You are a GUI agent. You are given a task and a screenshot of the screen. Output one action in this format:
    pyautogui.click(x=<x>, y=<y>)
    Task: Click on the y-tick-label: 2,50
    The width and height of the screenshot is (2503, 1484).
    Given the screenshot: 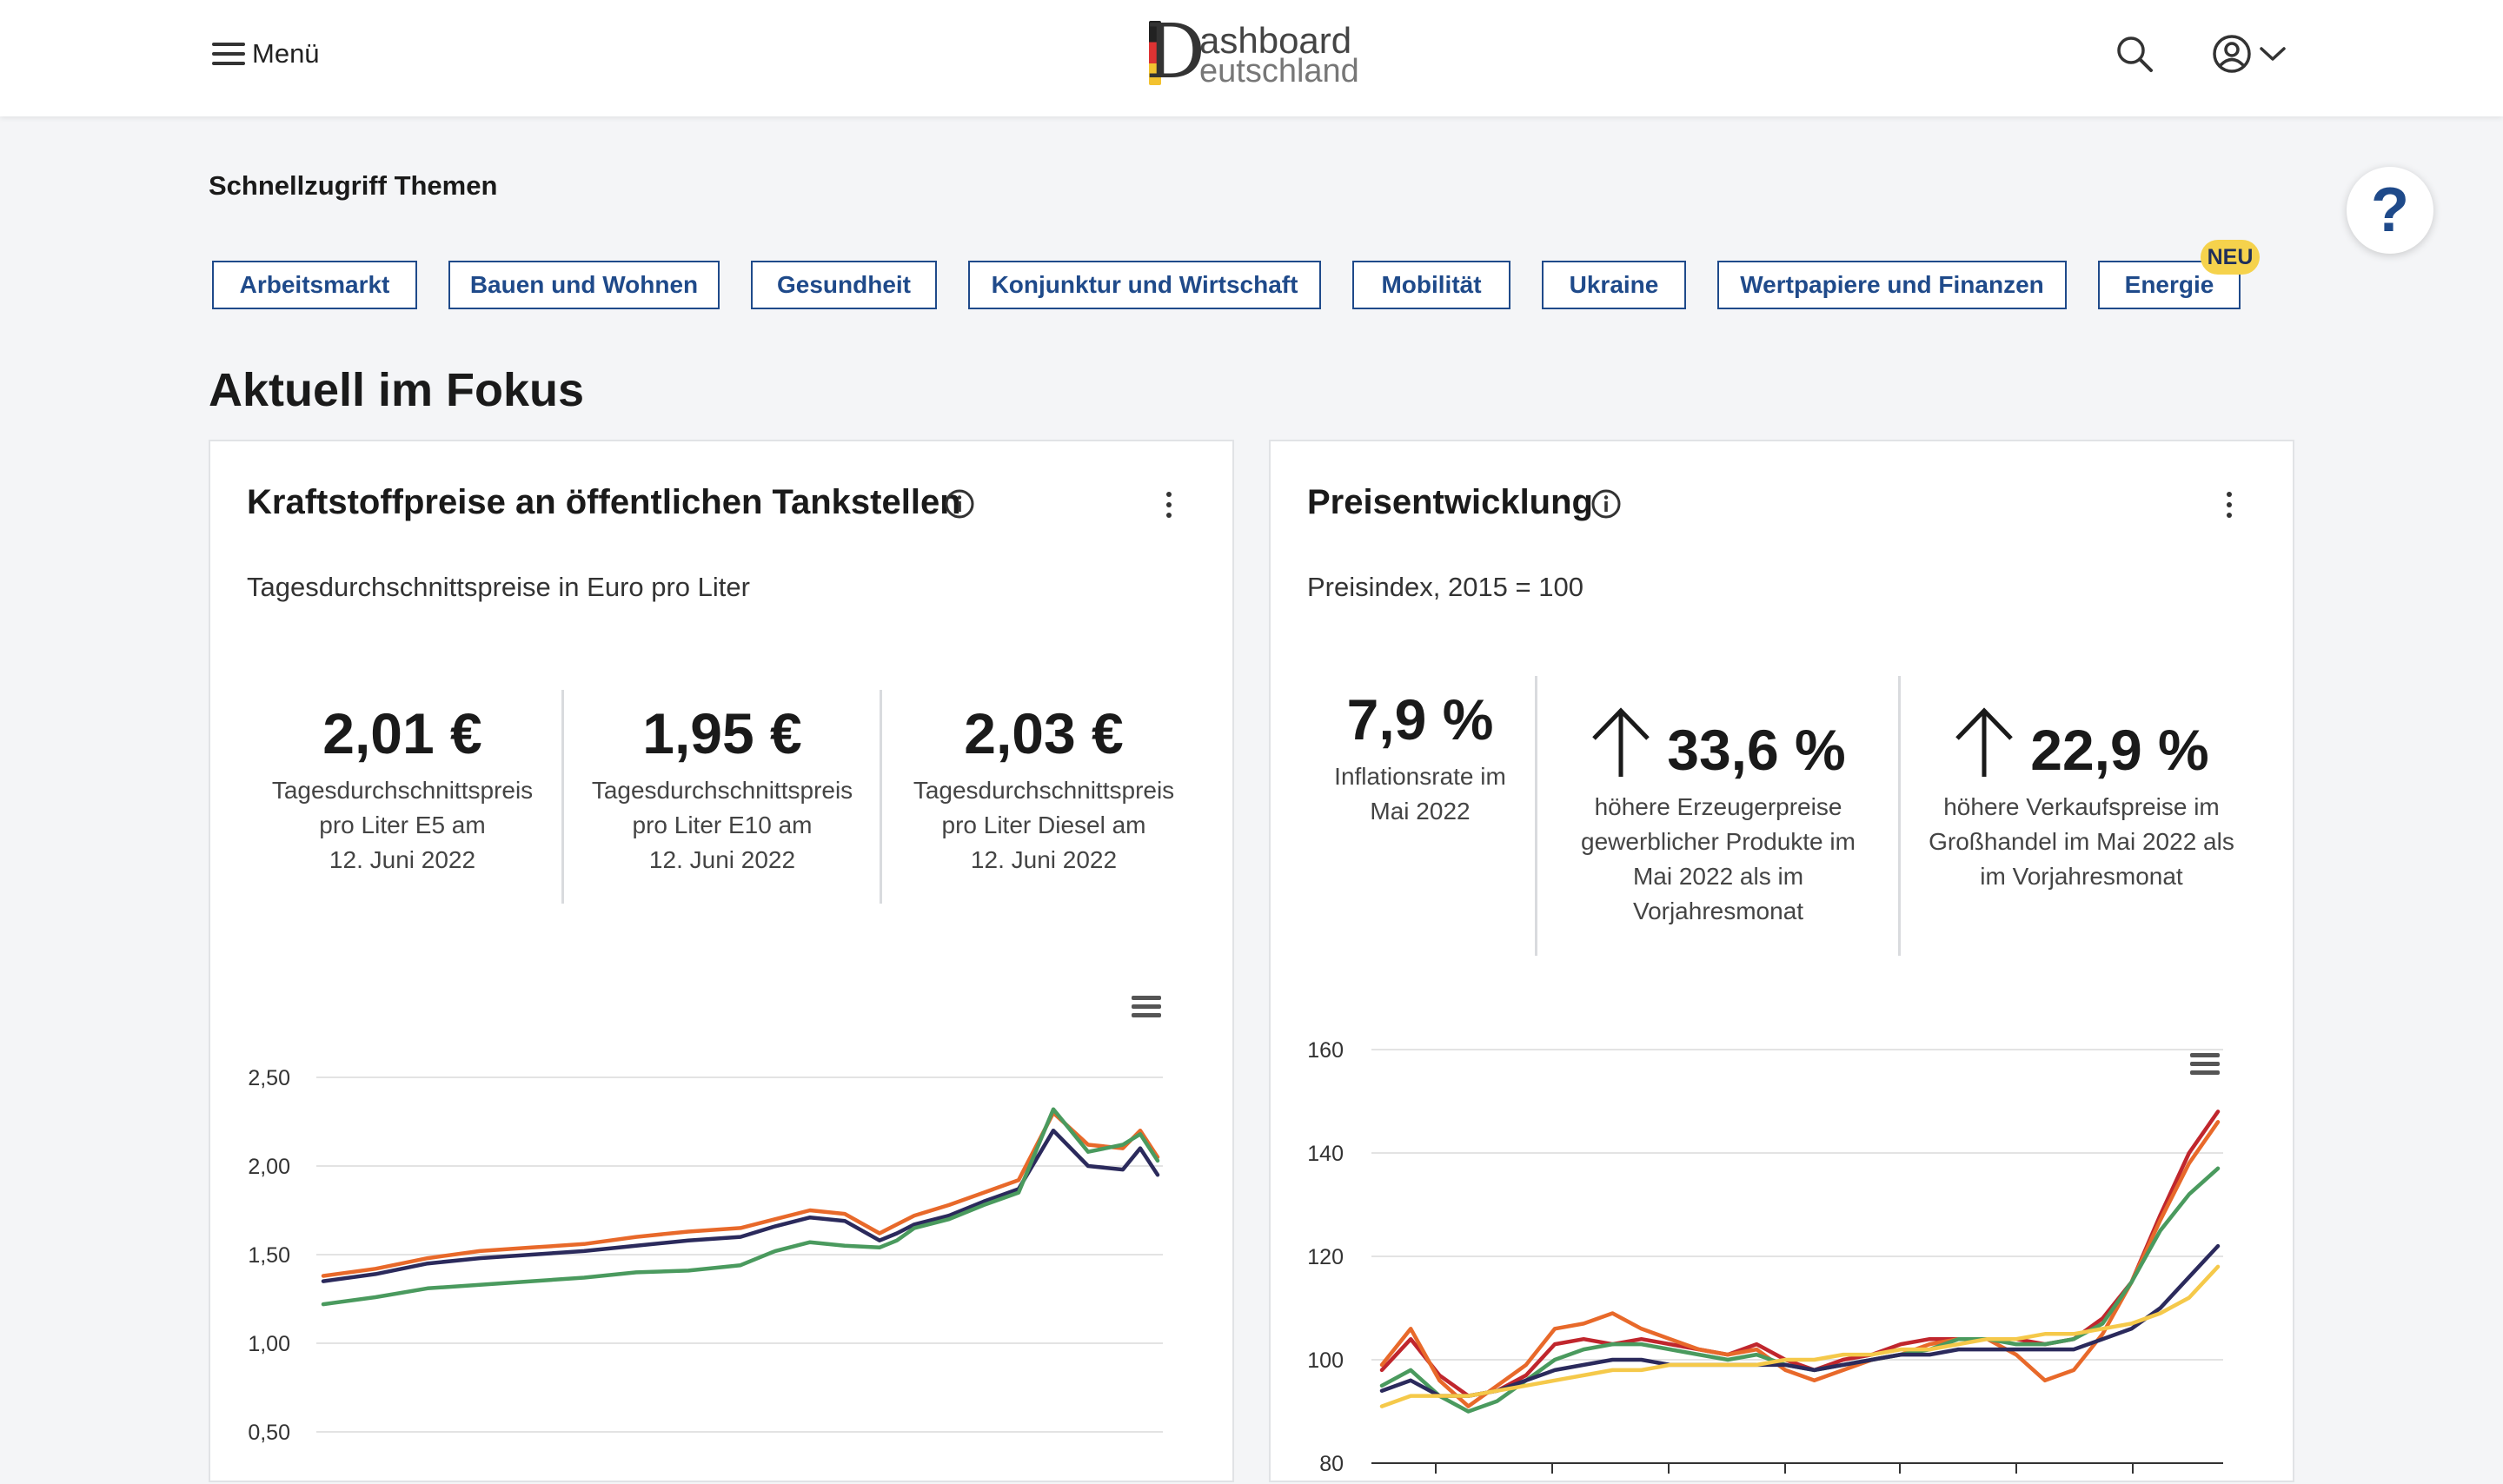 What is the action you would take?
    pyautogui.click(x=269, y=1078)
    